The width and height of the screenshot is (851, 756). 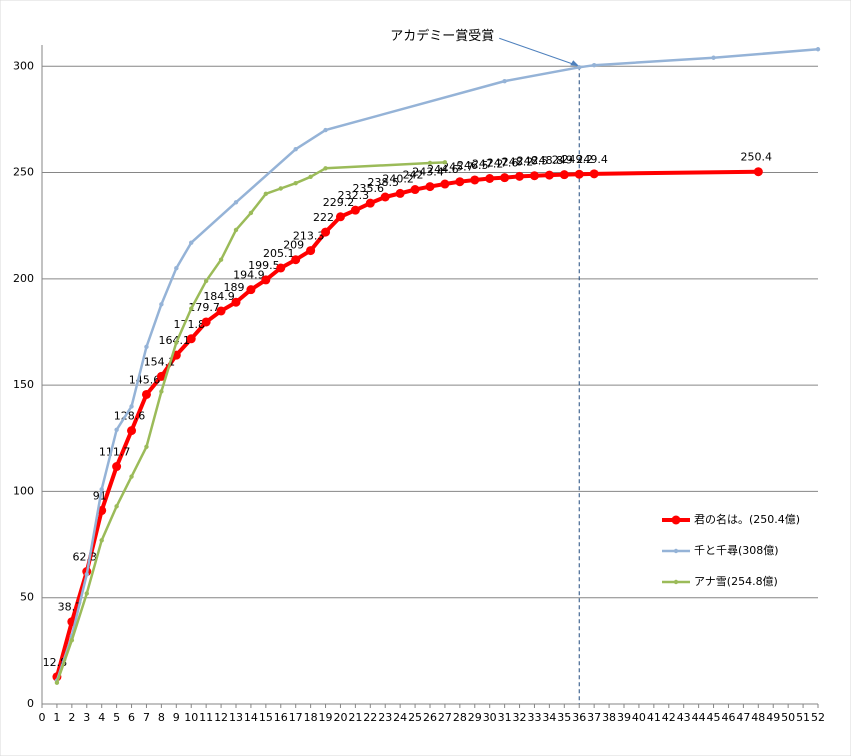 I want to click on x-tick-label: 24, so click(x=400, y=717).